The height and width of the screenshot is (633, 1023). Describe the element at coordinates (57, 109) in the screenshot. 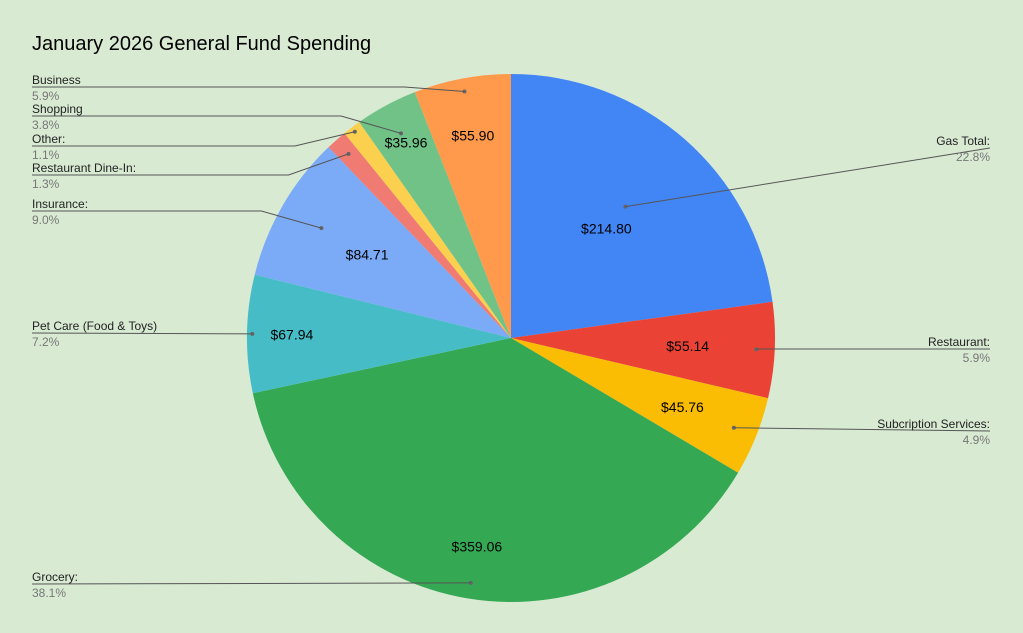

I see `category-label-shopping: Shopping` at that location.